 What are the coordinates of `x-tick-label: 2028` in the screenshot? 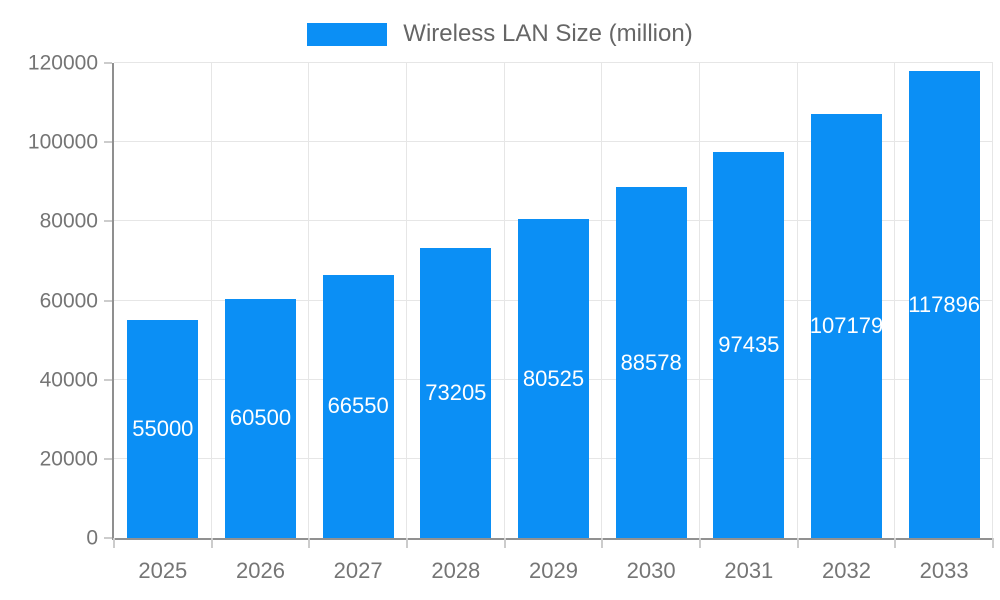 It's located at (456, 570).